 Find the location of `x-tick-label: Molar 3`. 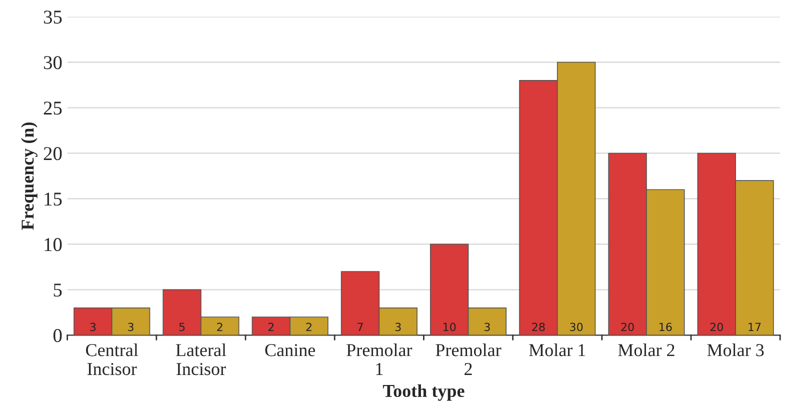

x-tick-label: Molar 3 is located at coordinates (735, 350).